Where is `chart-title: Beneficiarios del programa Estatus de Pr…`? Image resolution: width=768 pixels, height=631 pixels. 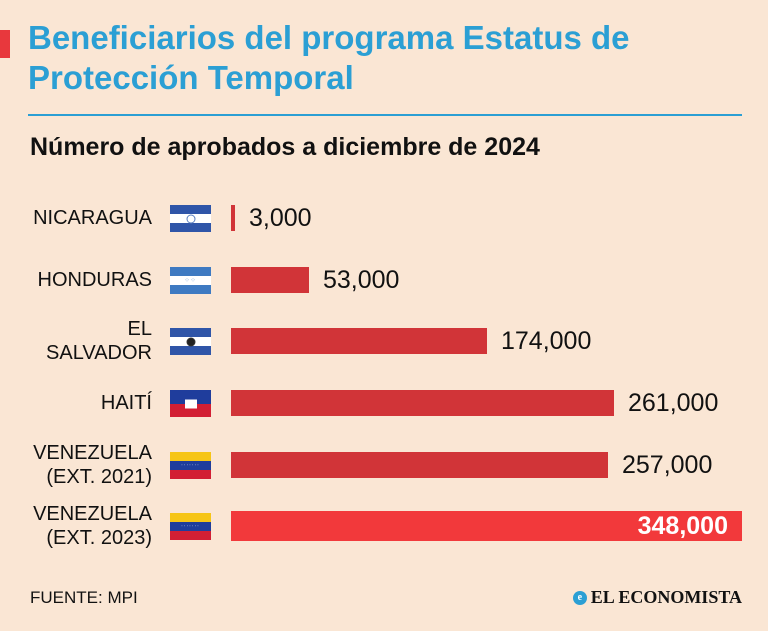
chart-title: Beneficiarios del programa Estatus de Pr… is located at coordinates (329, 57).